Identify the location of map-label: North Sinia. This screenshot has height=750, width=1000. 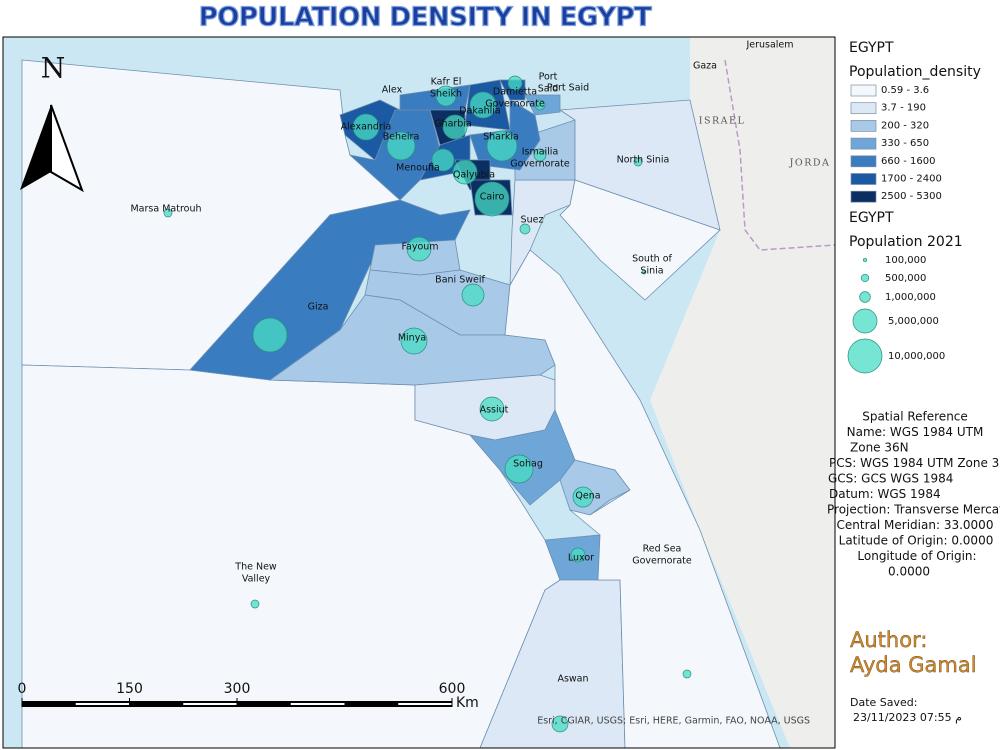
(643, 160).